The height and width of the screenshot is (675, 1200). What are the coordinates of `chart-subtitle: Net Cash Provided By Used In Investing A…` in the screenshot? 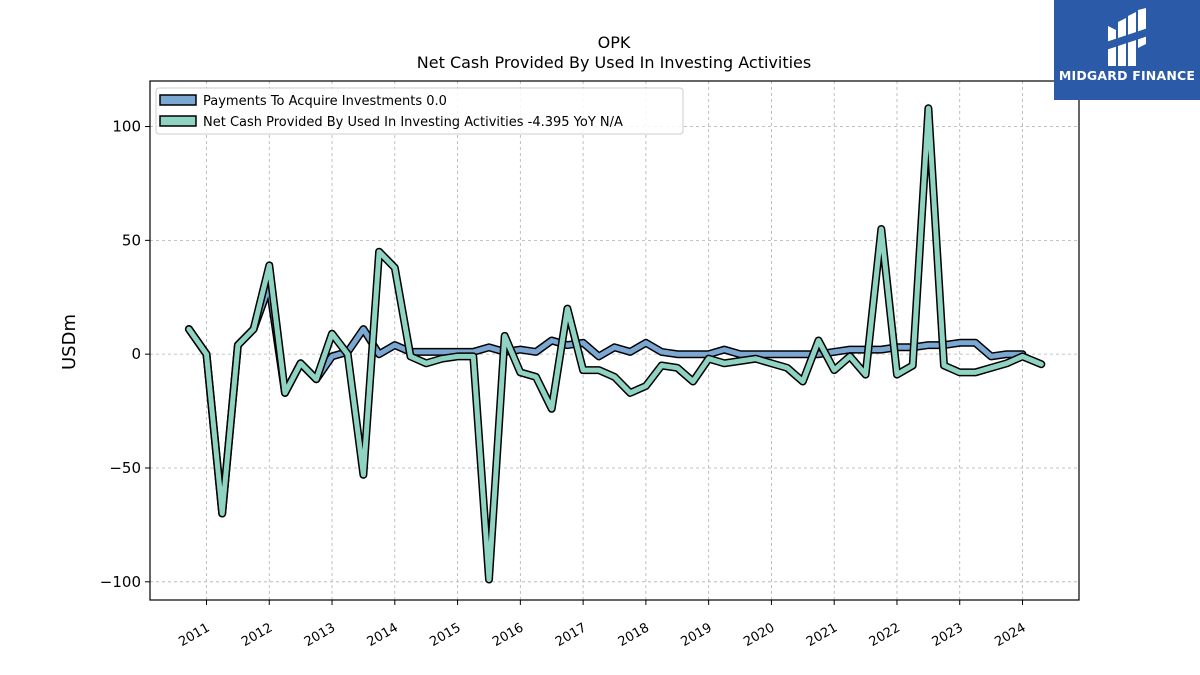 It's located at (614, 62).